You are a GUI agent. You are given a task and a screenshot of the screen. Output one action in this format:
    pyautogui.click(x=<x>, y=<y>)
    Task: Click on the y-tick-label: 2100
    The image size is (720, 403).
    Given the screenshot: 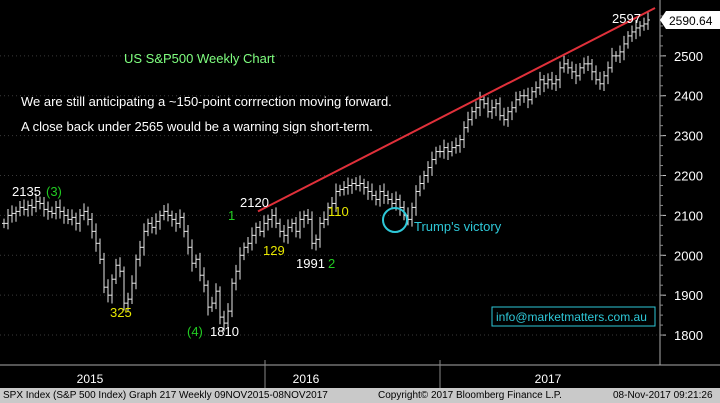 What is the action you would take?
    pyautogui.click(x=688, y=215)
    